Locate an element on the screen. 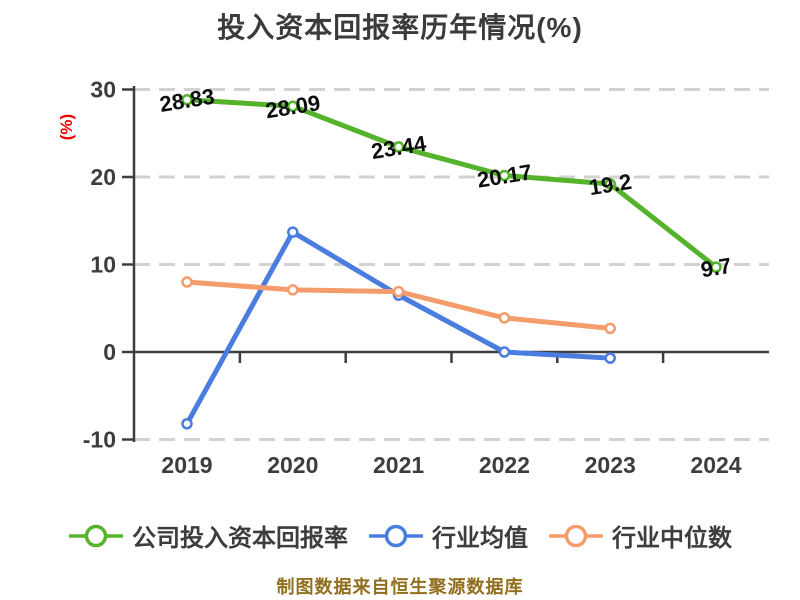 The width and height of the screenshot is (800, 600). legend-marker-company-roic-icon is located at coordinates (96, 535).